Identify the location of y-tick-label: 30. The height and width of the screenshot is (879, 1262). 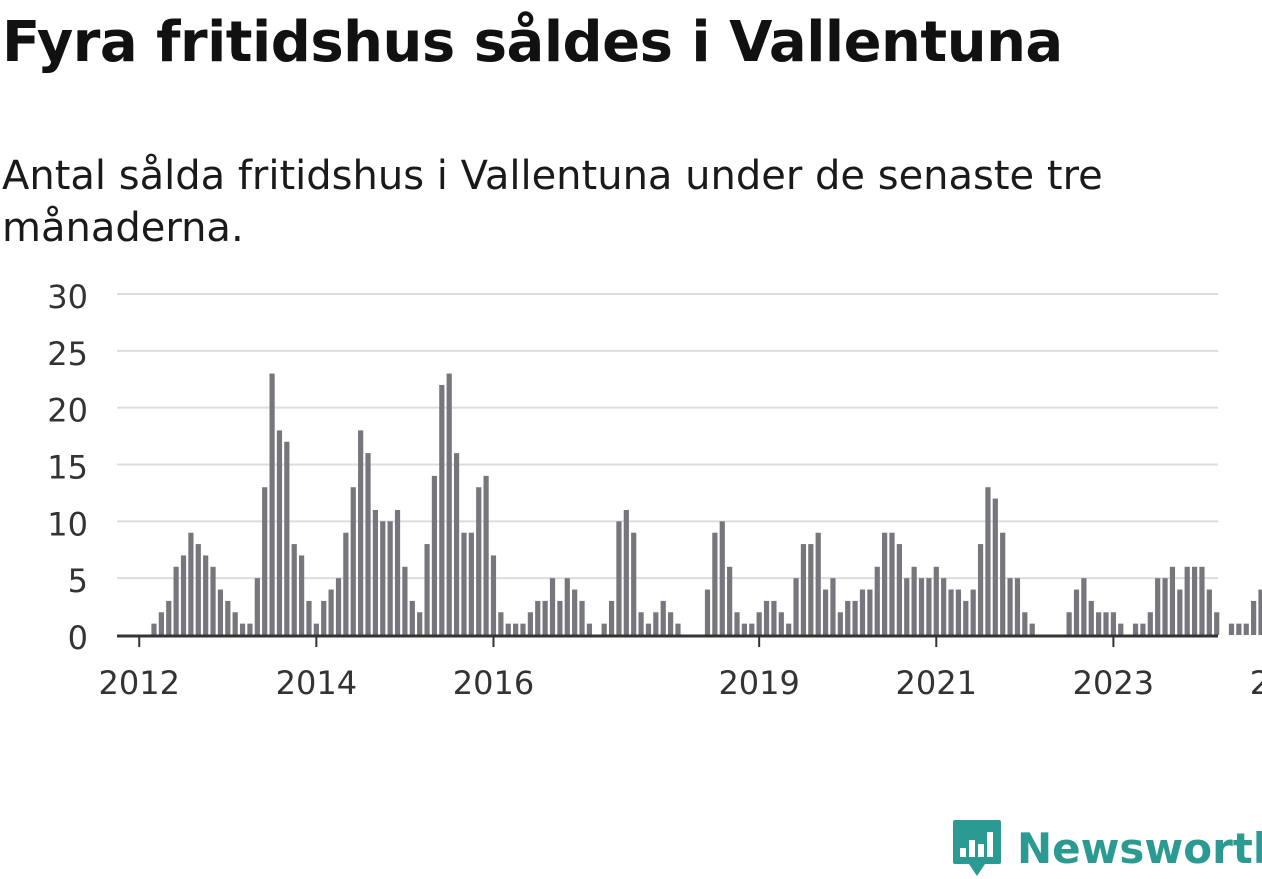
(67, 297).